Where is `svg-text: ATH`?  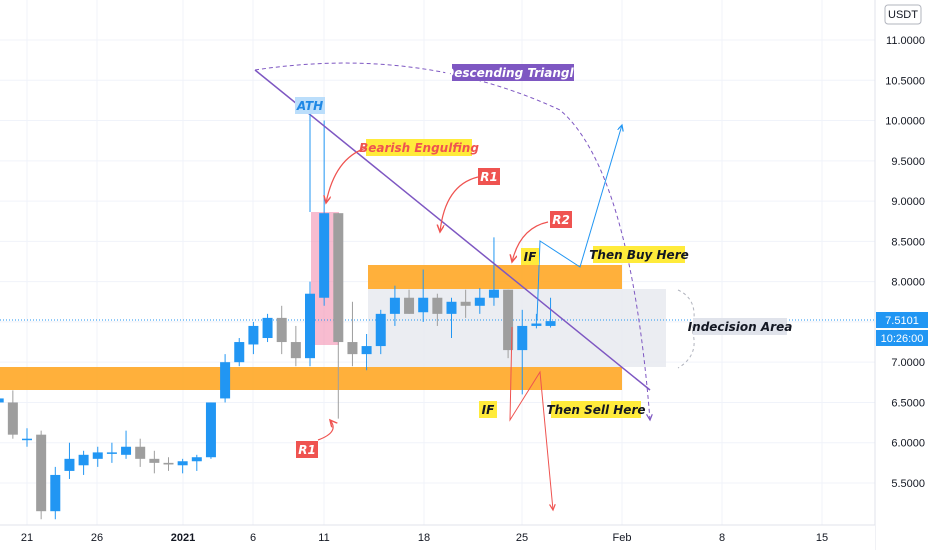 svg-text: ATH is located at coordinates (309, 106).